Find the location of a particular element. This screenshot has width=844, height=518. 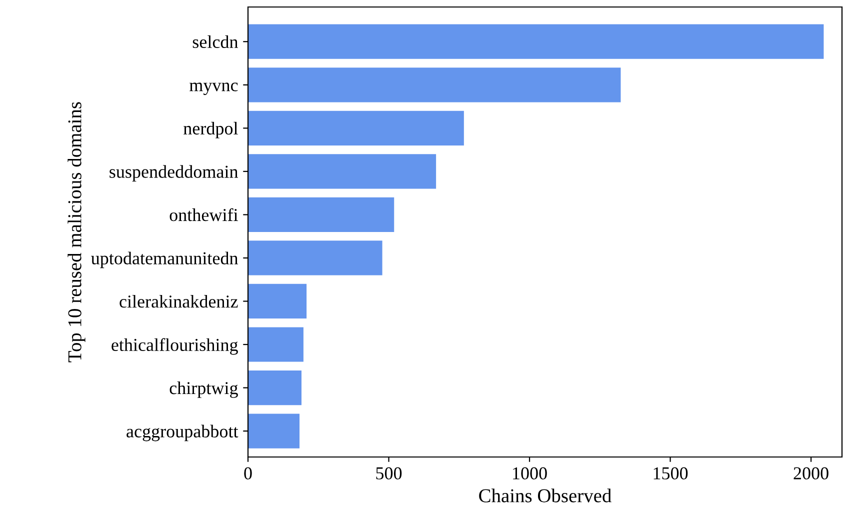

y-tick-label: uptodatemanunitedn is located at coordinates (164, 260).